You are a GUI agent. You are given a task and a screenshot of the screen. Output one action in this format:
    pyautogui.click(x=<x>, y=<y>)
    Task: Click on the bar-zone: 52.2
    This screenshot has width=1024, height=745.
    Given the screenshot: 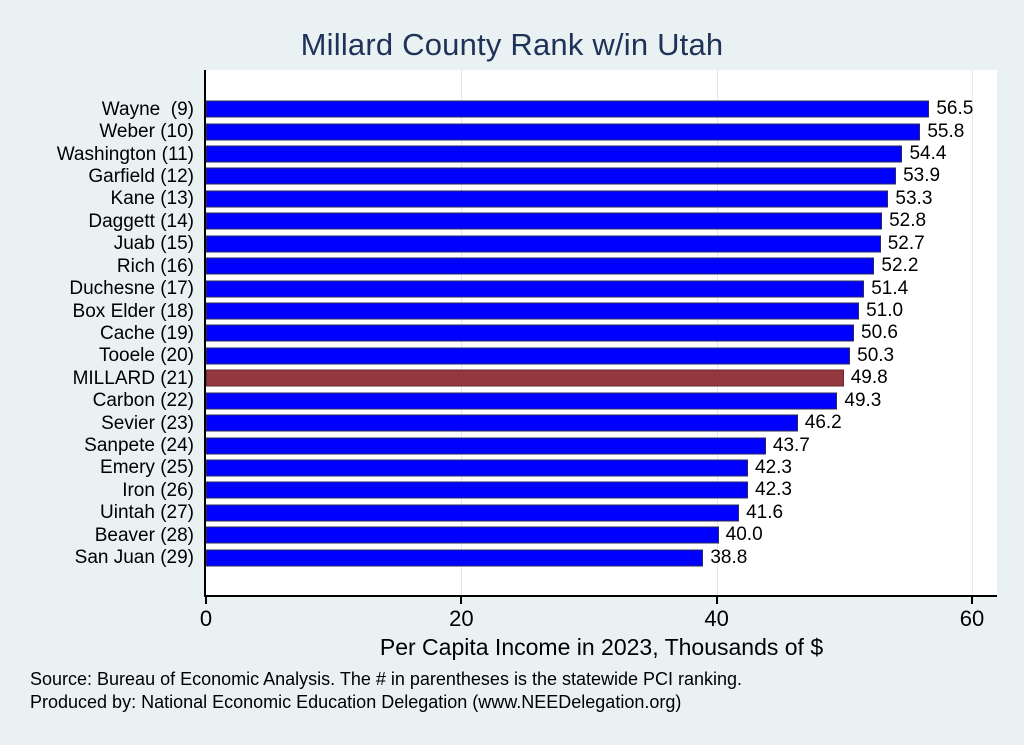 What is the action you would take?
    pyautogui.click(x=601, y=266)
    